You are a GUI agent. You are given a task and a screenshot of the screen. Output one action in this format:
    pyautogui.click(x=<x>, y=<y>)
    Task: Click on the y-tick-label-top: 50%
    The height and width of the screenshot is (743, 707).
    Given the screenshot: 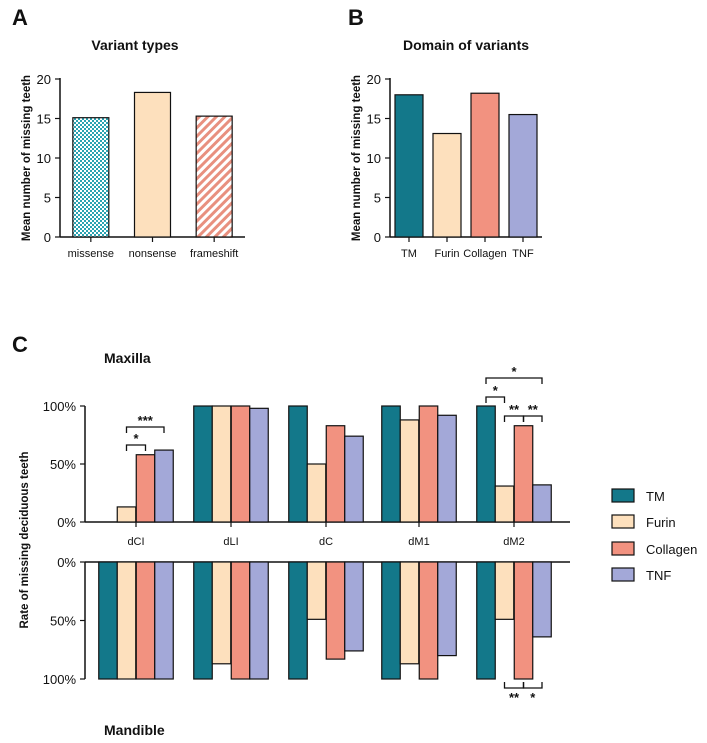 What is the action you would take?
    pyautogui.click(x=63, y=464)
    